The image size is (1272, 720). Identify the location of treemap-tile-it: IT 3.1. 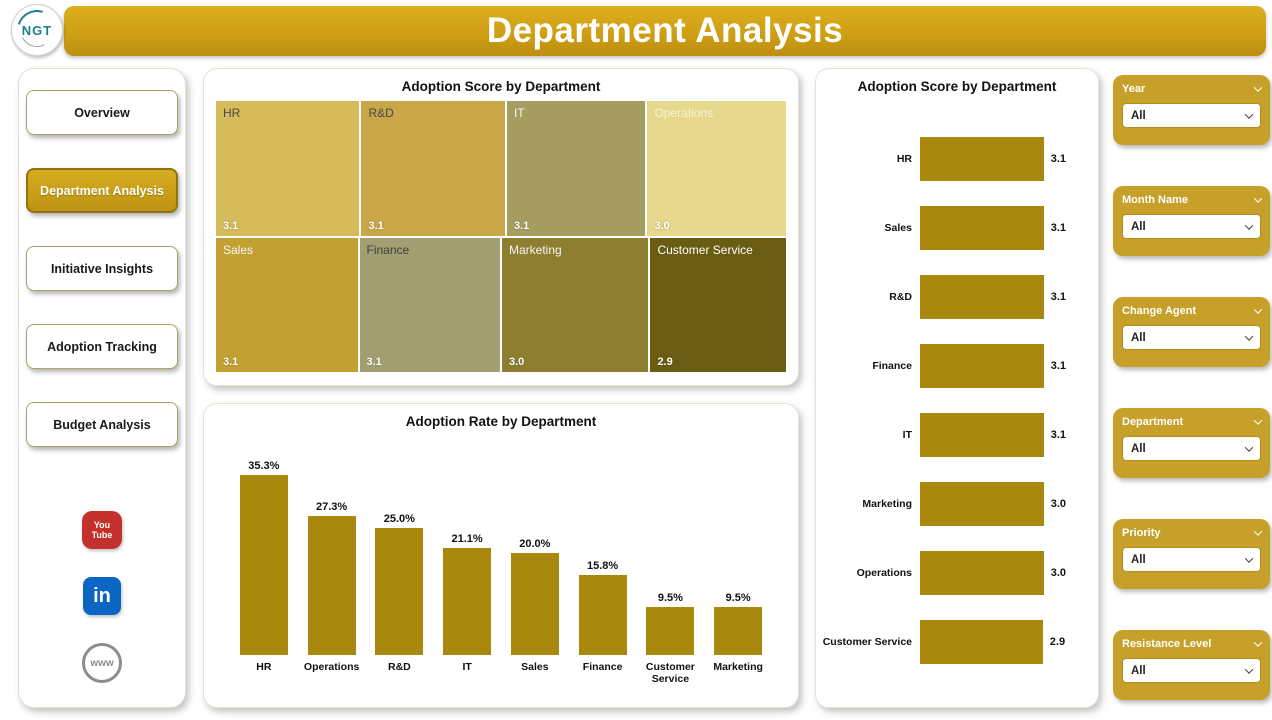
(576, 168).